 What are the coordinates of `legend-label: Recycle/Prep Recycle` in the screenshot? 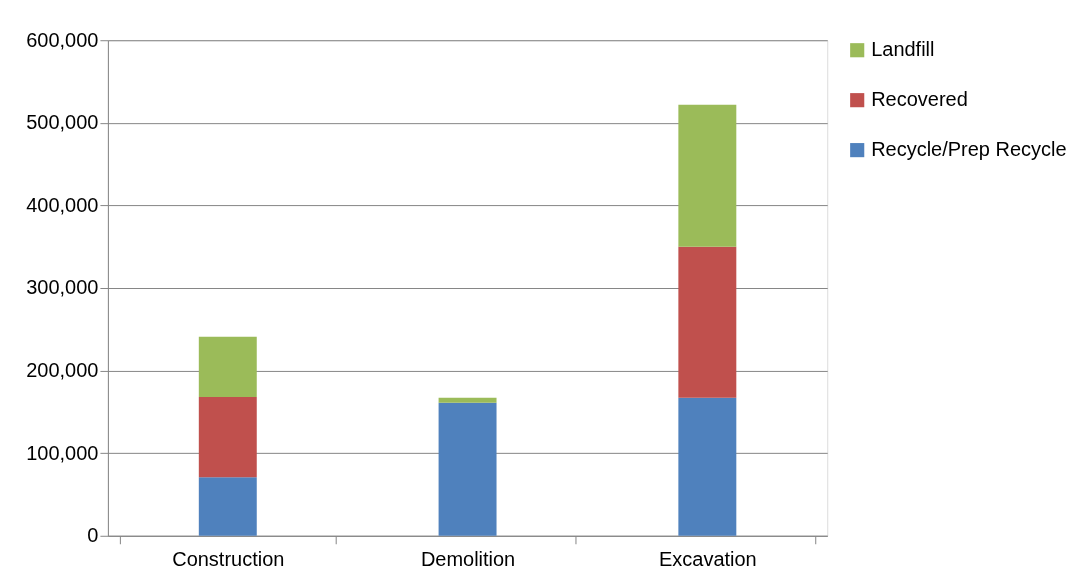 It's located at (969, 149).